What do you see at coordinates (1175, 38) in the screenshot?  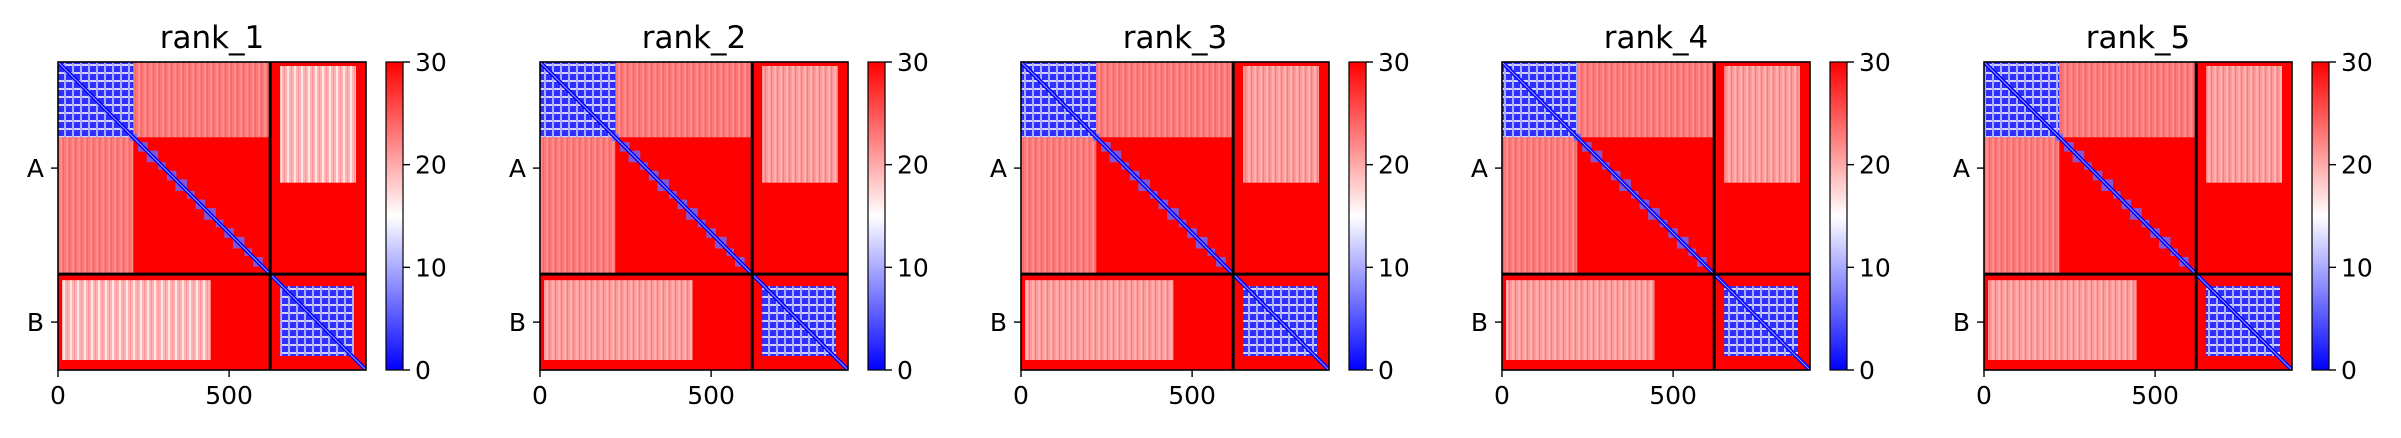 I see `chart-title: rank_3` at bounding box center [1175, 38].